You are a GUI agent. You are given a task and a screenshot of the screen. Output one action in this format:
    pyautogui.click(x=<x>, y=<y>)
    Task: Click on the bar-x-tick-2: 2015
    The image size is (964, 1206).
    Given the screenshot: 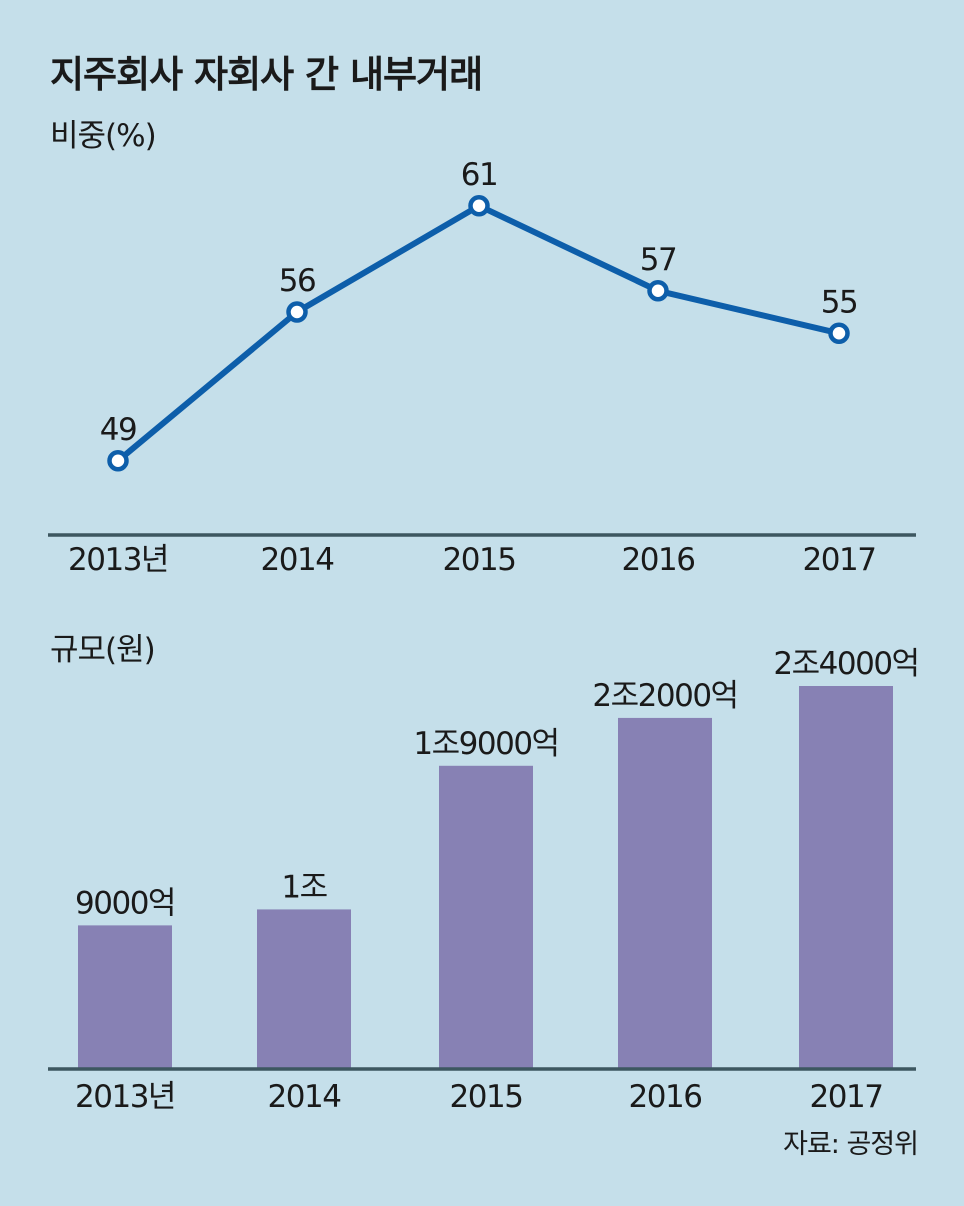 What is the action you would take?
    pyautogui.click(x=486, y=1097)
    